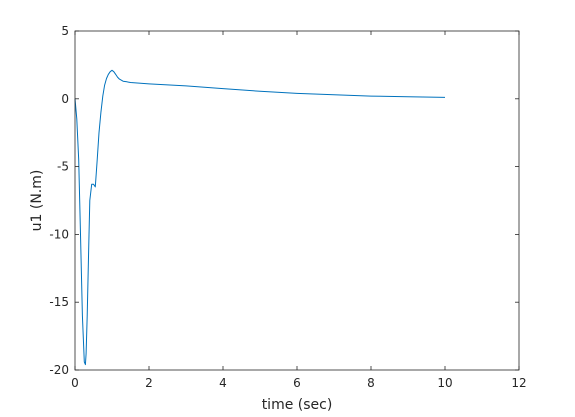 This screenshot has width=575, height=417. Describe the element at coordinates (444, 383) in the screenshot. I see `x-tick-label: 10` at that location.